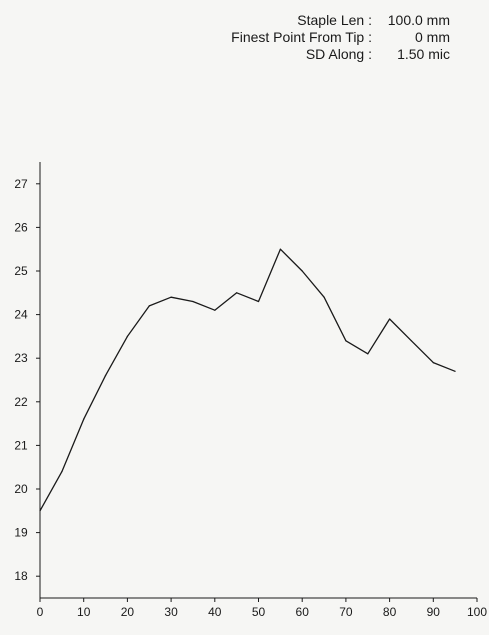 Image resolution: width=489 pixels, height=635 pixels. Describe the element at coordinates (21, 533) in the screenshot. I see `y-tick-label: 19` at that location.